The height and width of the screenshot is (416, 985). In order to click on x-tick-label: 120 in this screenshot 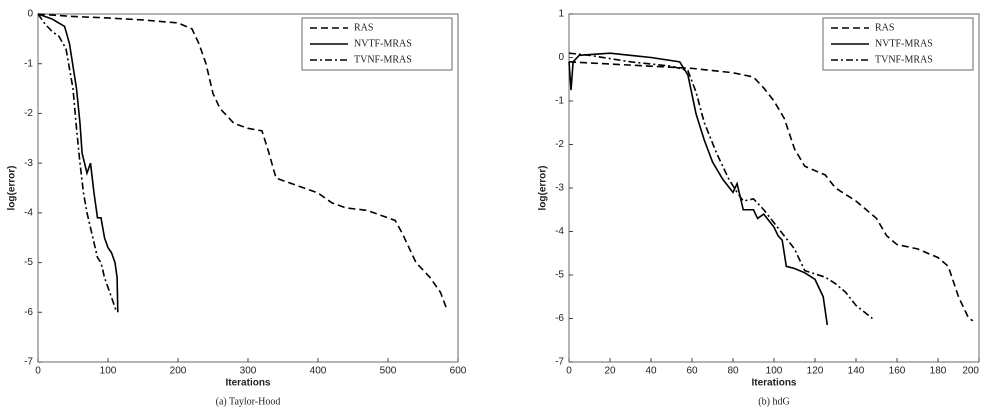, I will do `click(815, 371)`.